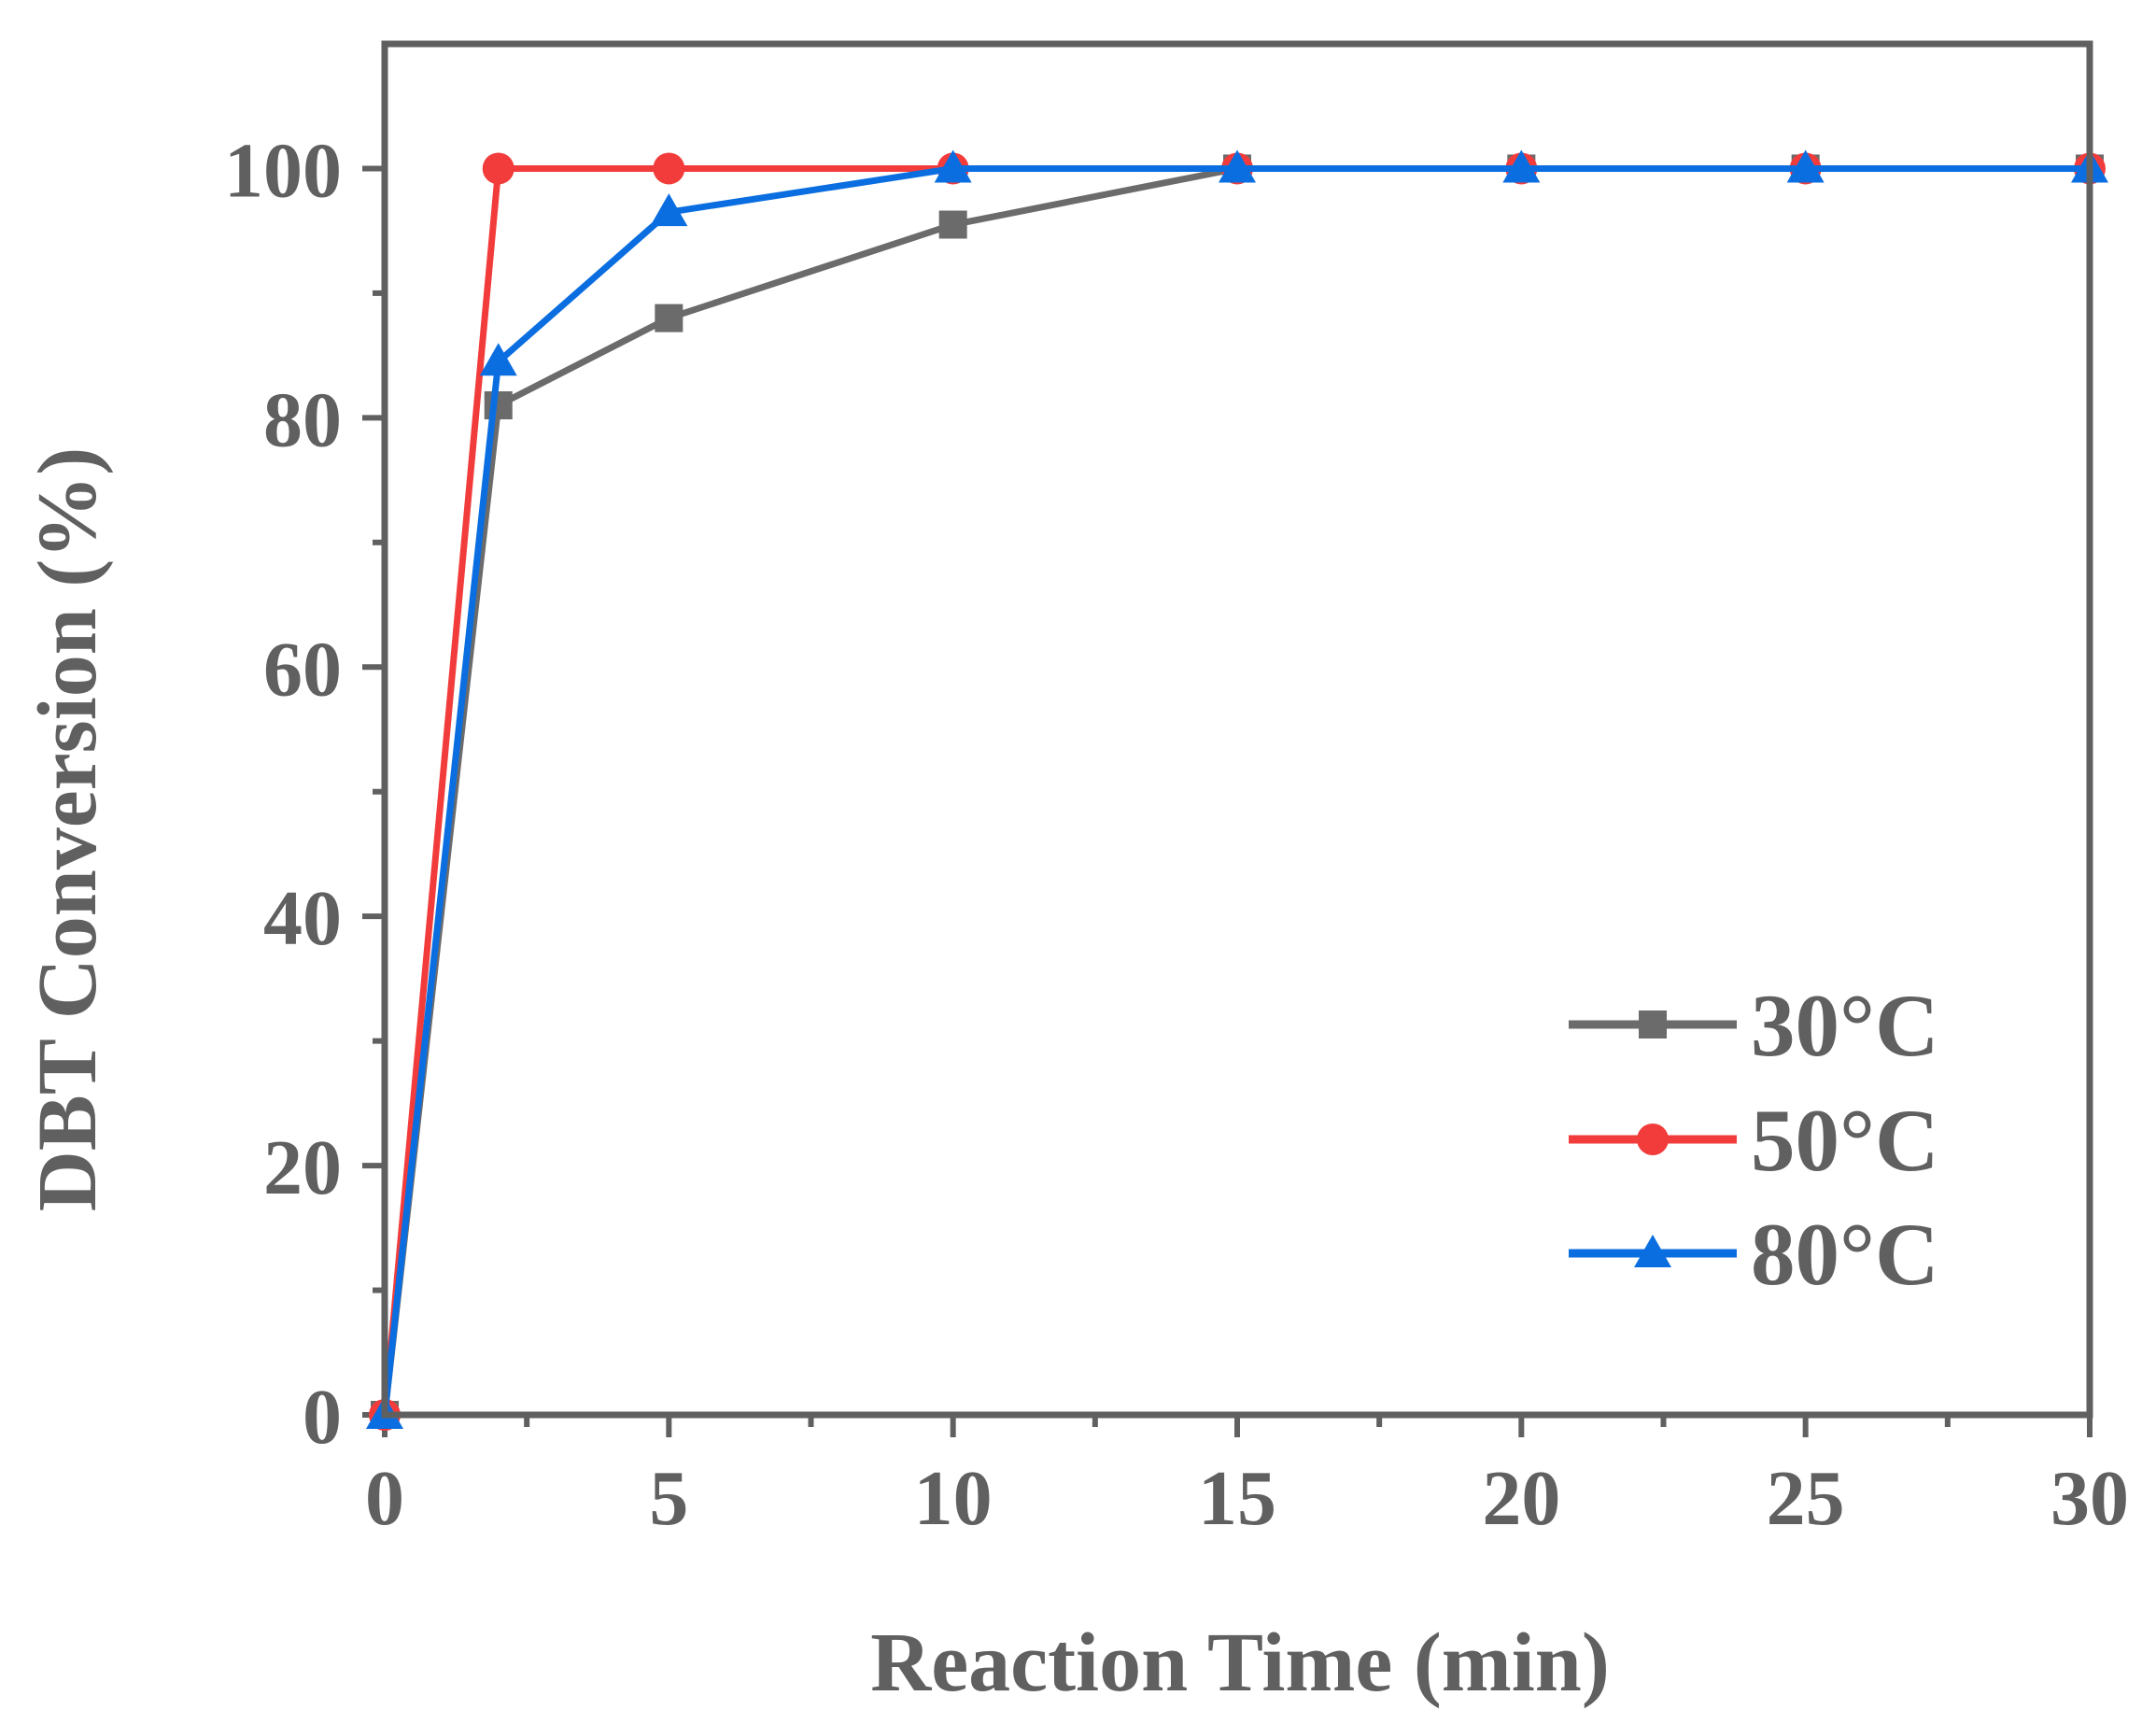 This screenshot has width=2156, height=1724. What do you see at coordinates (1237, 1498) in the screenshot?
I see `x-tick-label: 15` at bounding box center [1237, 1498].